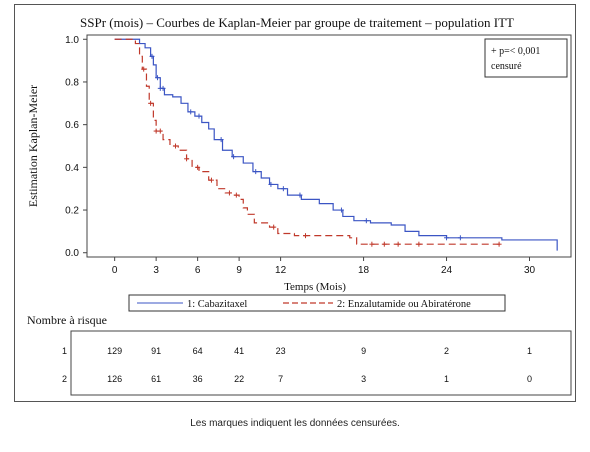 This screenshot has height=452, width=590. I want to click on x-tick-label: 3, so click(156, 270).